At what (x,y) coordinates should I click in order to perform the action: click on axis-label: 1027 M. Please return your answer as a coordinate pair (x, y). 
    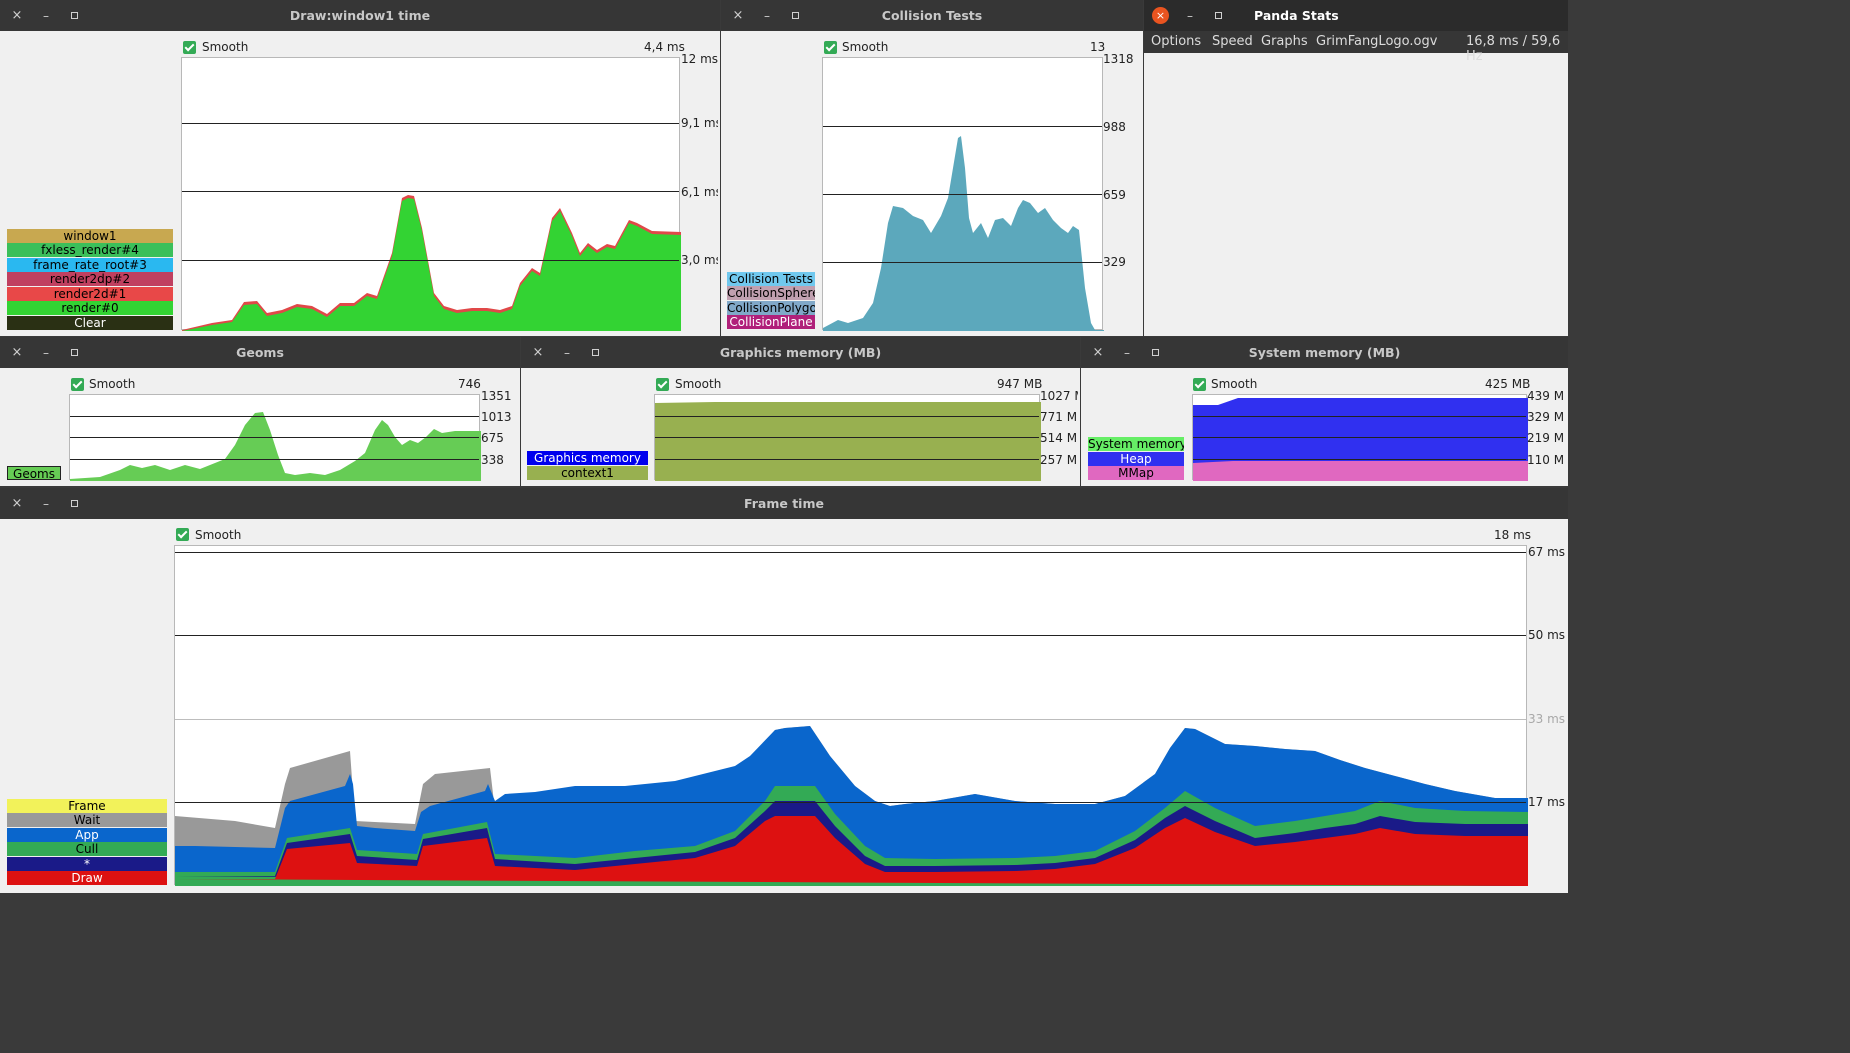
    Looking at the image, I should click on (1059, 396).